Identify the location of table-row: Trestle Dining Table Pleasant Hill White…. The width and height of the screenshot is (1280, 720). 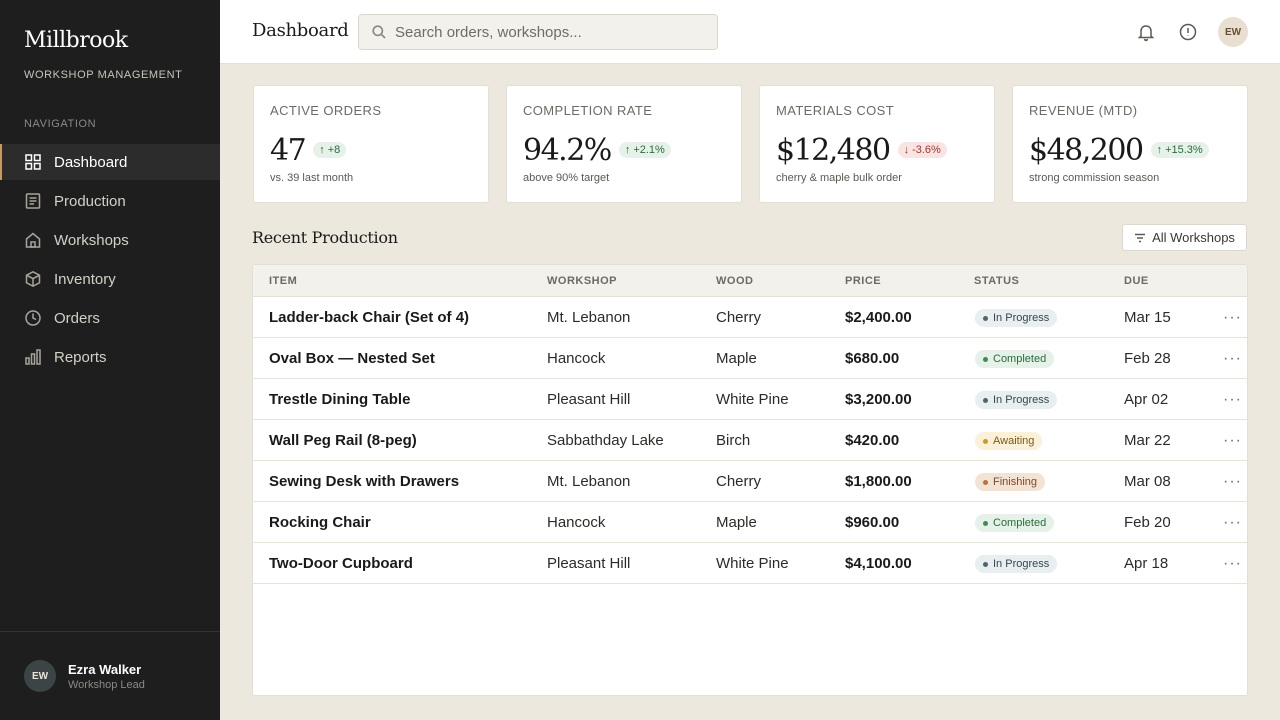
(750, 399).